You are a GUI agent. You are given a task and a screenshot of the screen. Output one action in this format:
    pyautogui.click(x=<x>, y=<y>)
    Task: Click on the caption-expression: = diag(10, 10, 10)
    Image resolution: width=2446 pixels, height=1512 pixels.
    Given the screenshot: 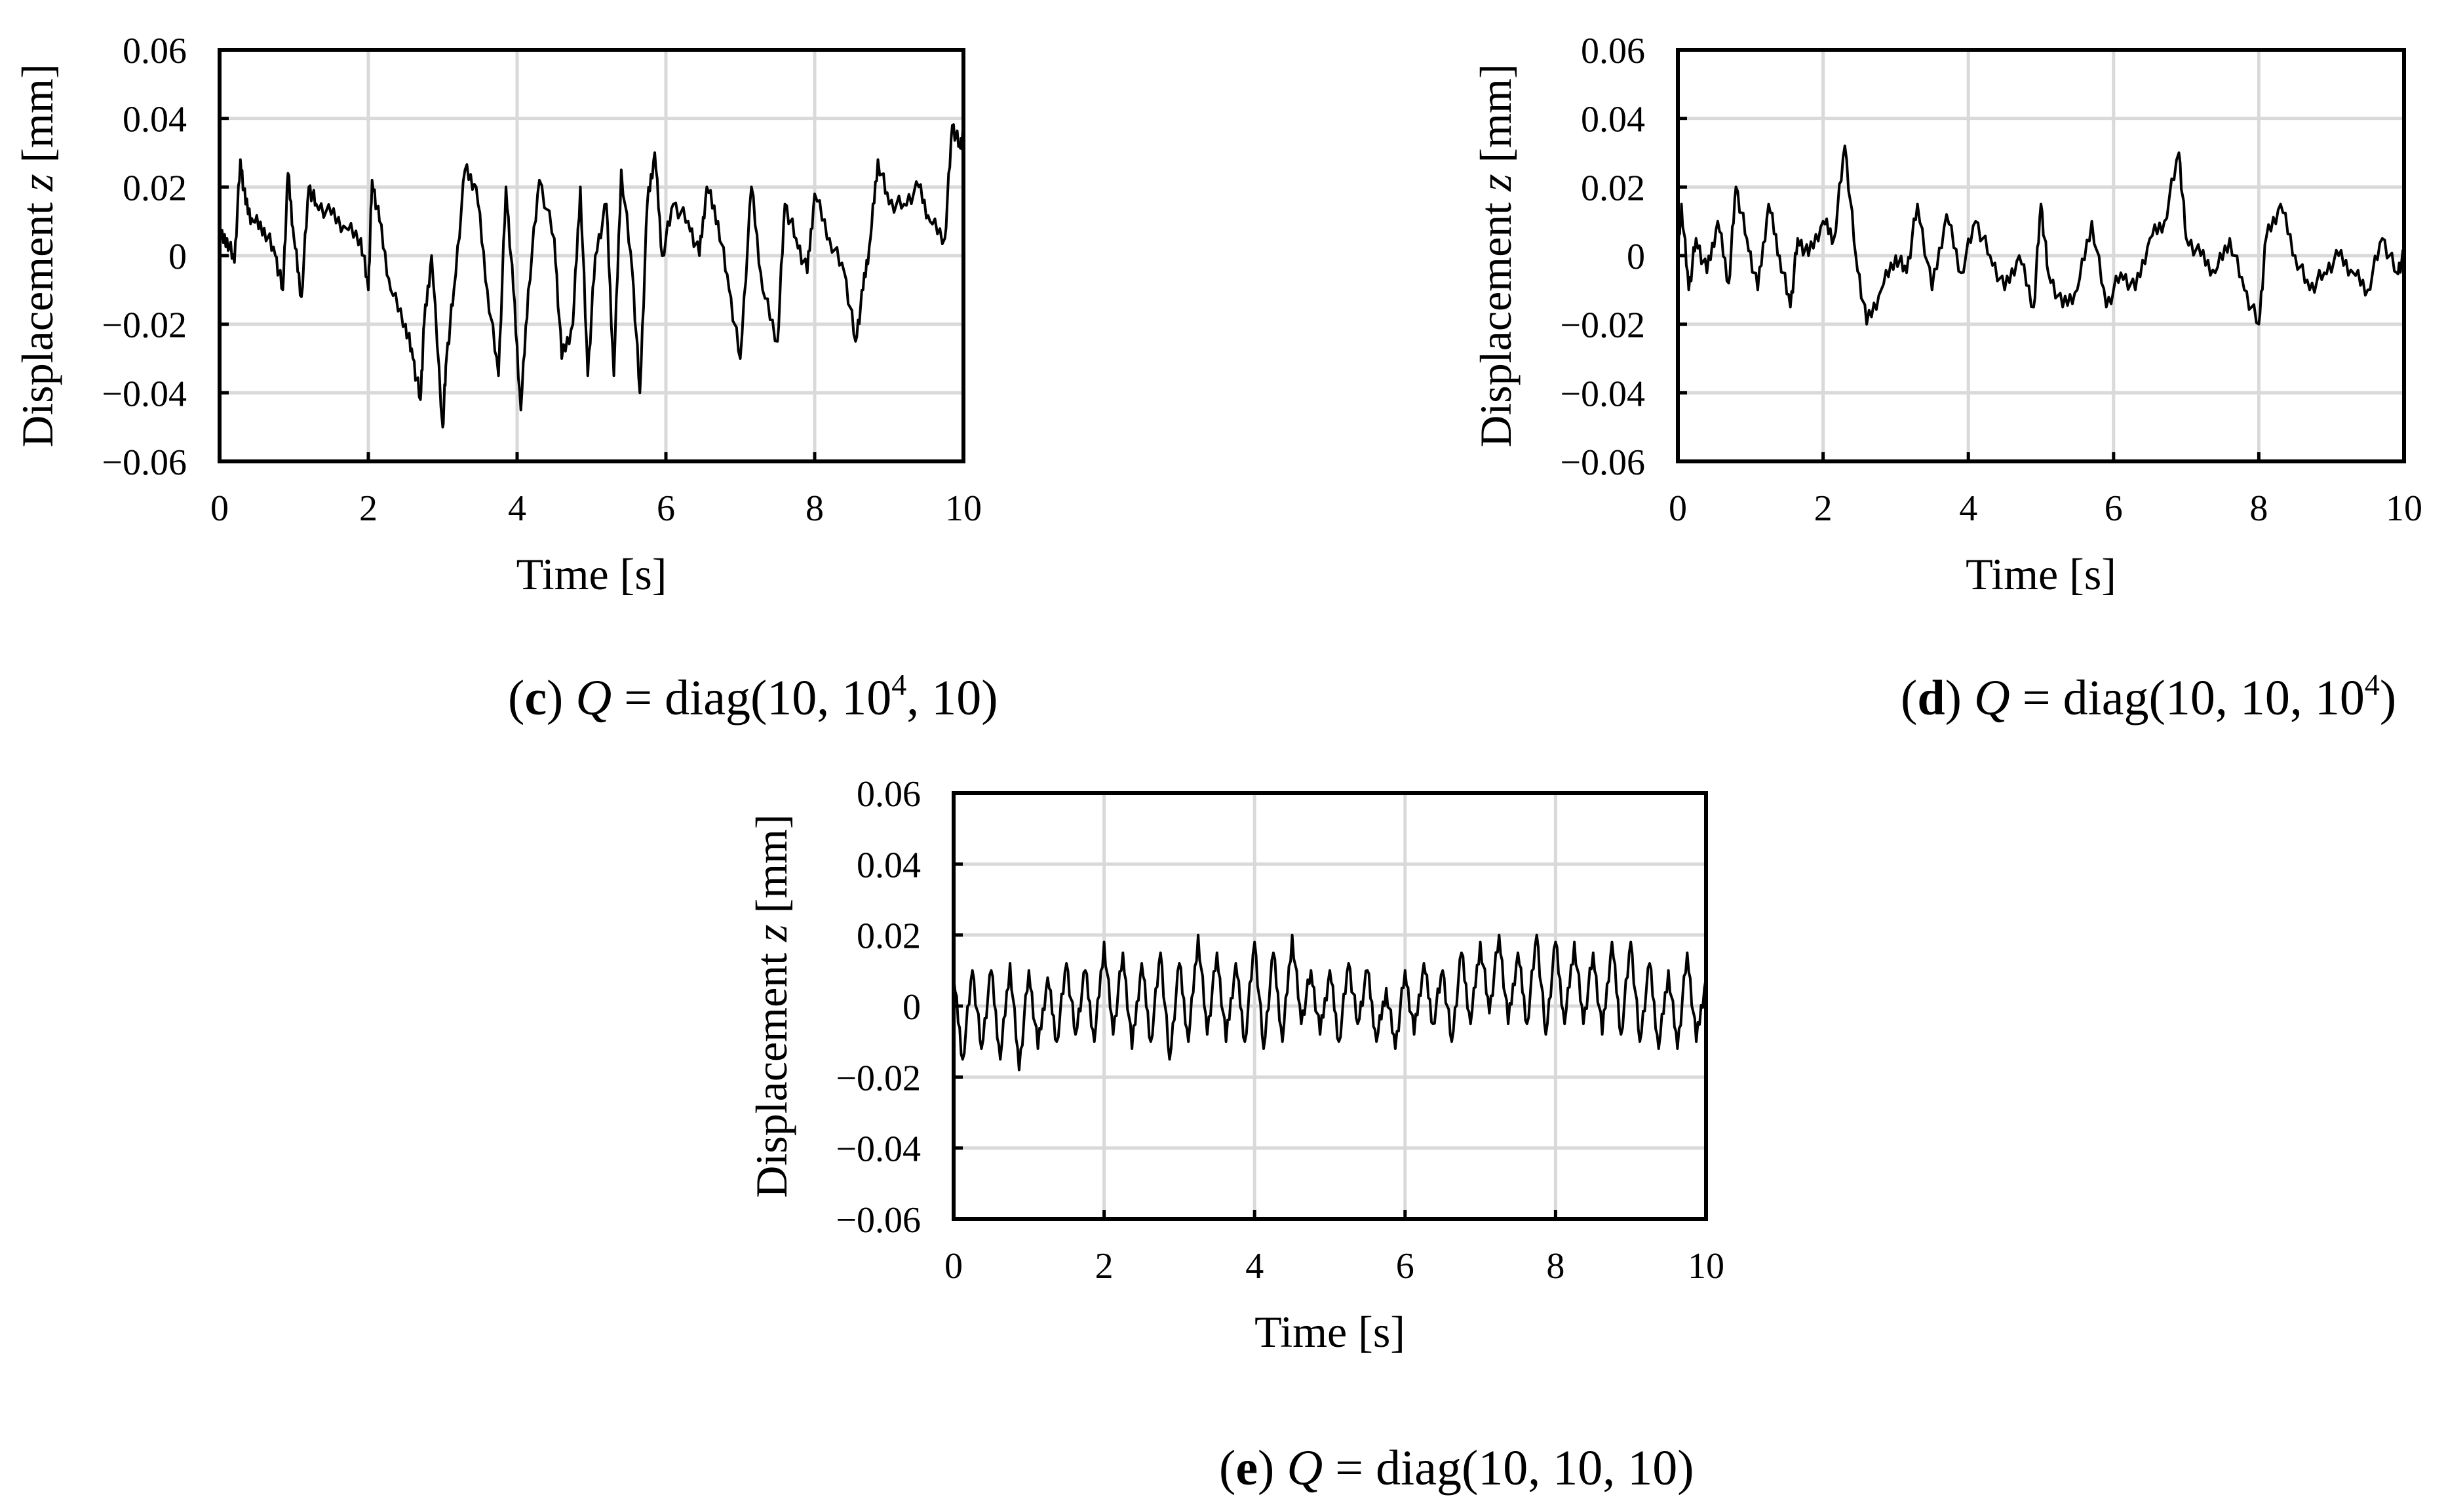 What is the action you would take?
    pyautogui.click(x=1508, y=1468)
    